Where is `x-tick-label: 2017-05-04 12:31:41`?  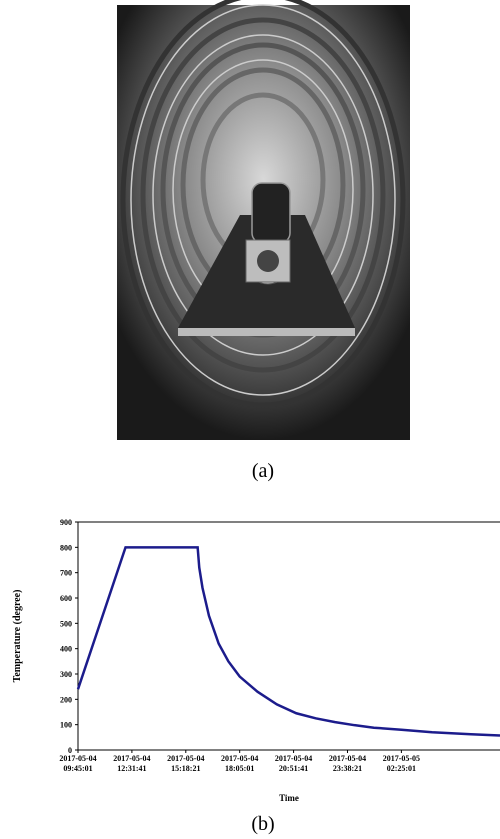 x-tick-label: 2017-05-04 12:31:41 is located at coordinates (131, 763).